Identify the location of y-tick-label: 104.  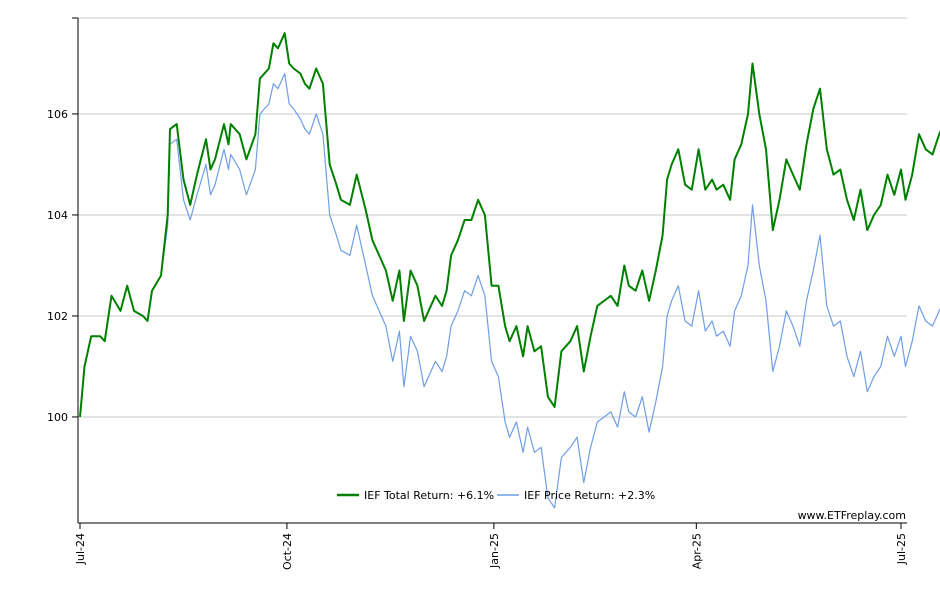
(57, 215).